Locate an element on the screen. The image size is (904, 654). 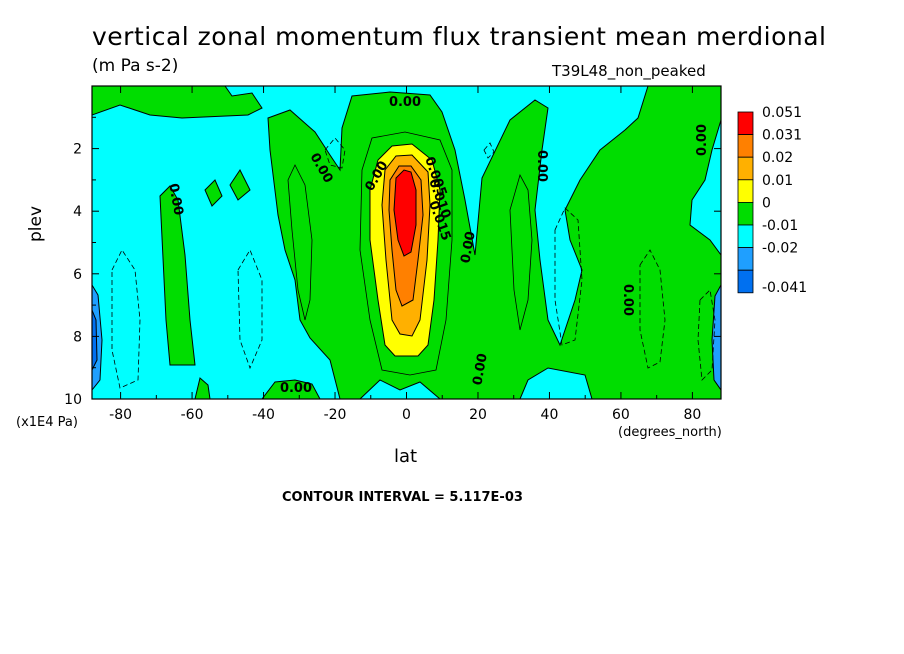
x-axis-units: (degrees_north) is located at coordinates (670, 432).